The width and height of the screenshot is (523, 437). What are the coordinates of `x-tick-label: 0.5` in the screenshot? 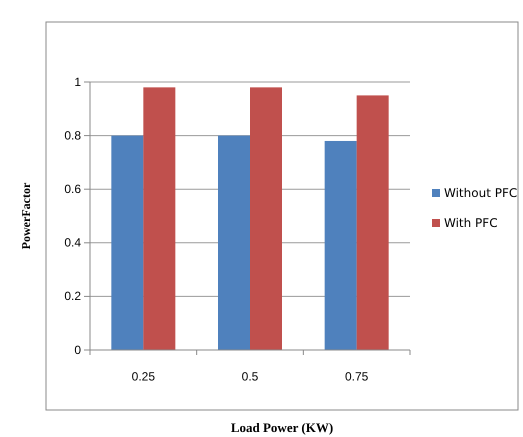 It's located at (250, 377).